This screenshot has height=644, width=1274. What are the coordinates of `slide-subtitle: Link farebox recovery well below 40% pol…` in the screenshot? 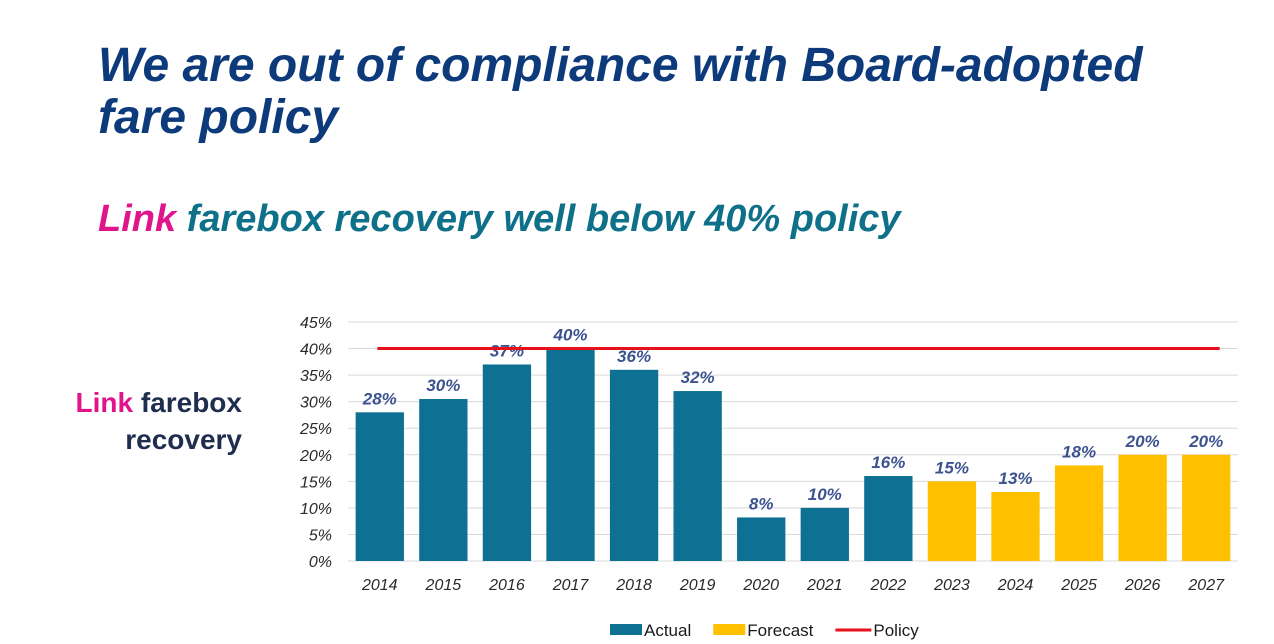 It's located at (499, 219).